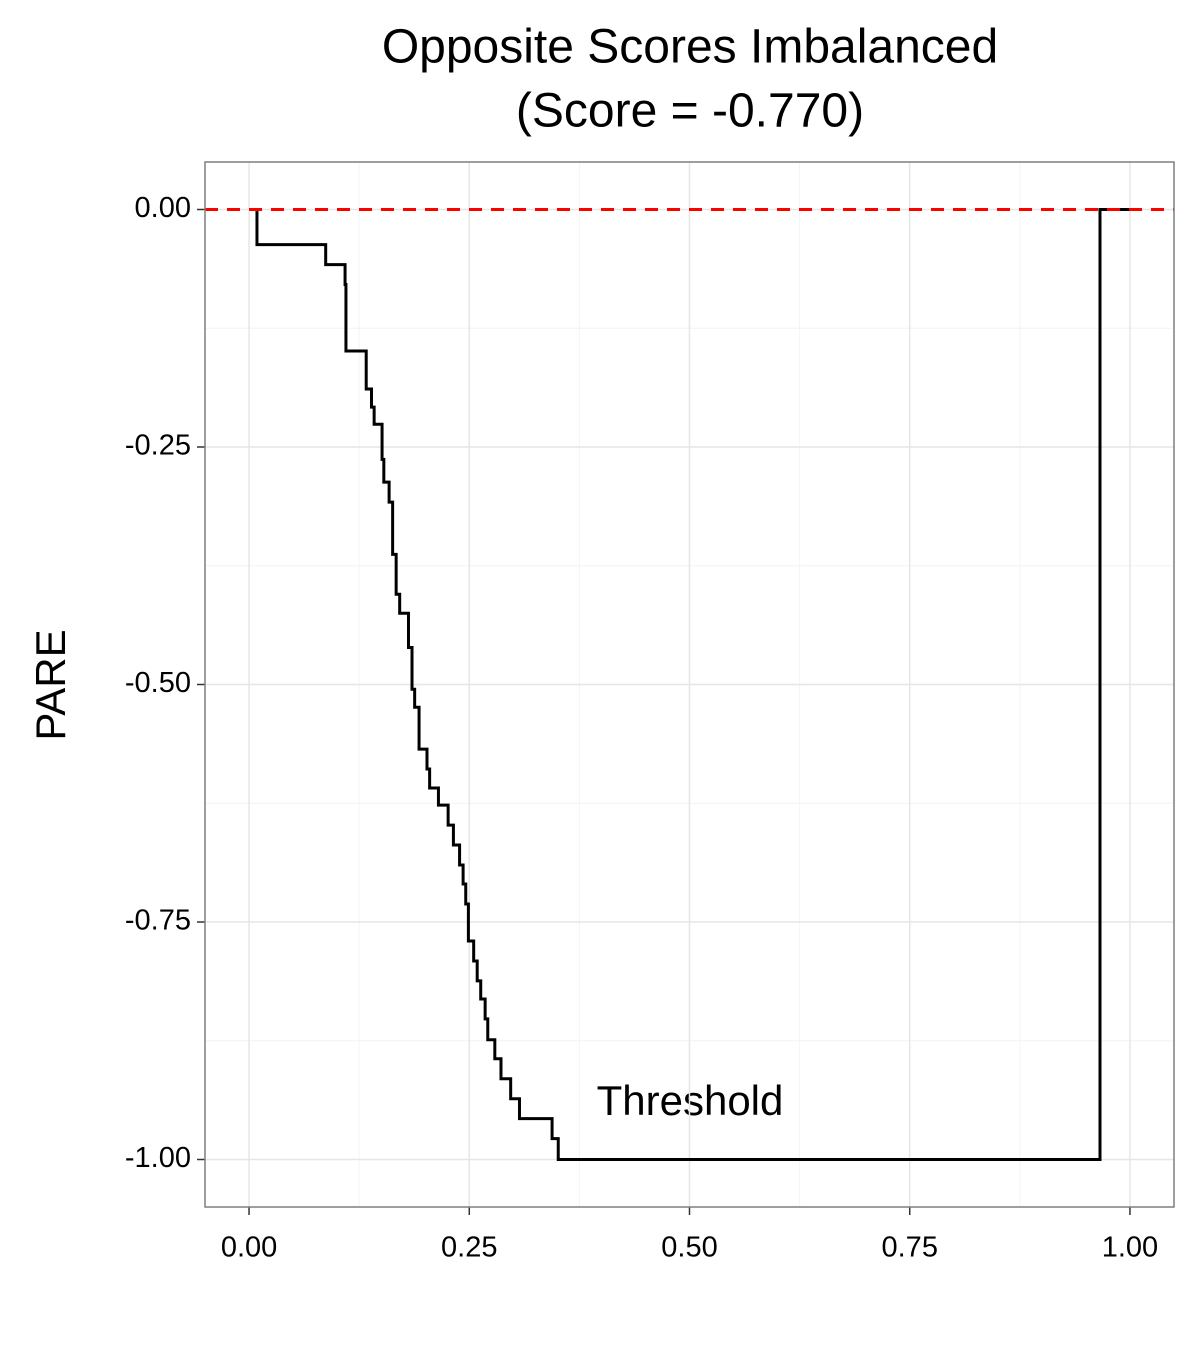 The image size is (1200, 1350). I want to click on y-tick-label: -0.75, so click(158, 921).